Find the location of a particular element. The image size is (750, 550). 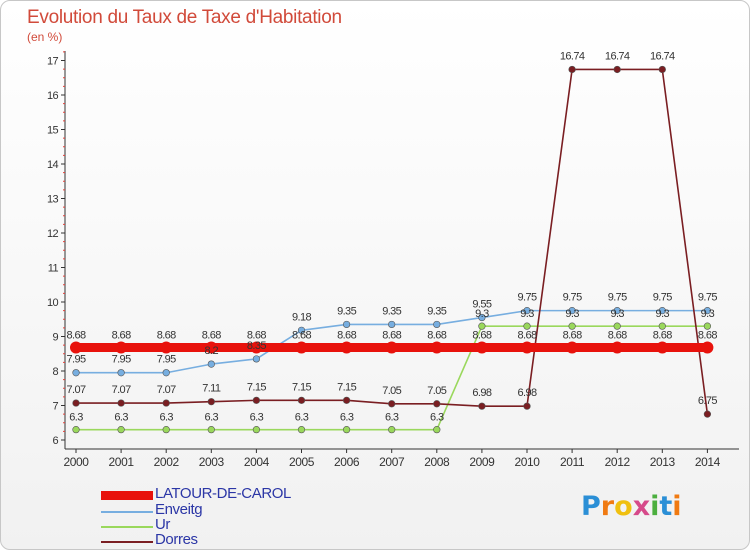

x-tick-label: 2006 is located at coordinates (347, 462).